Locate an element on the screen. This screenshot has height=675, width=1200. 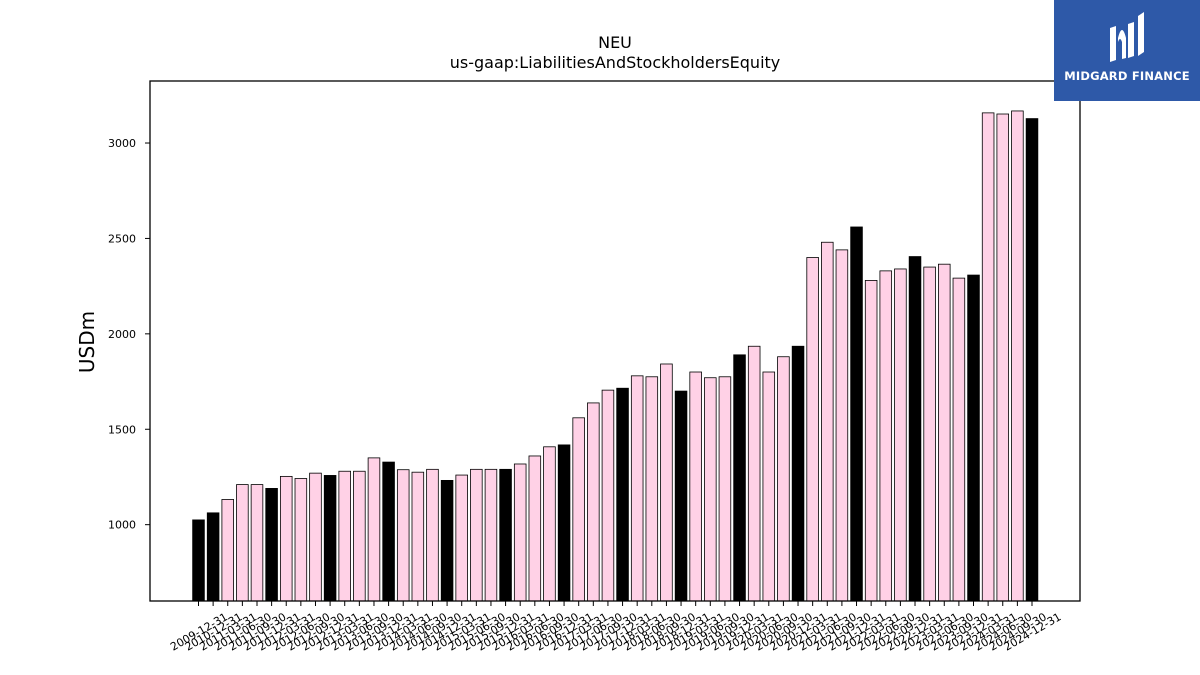
brand-logo: MIDGARD FINANCE is located at coordinates (1127, 50).